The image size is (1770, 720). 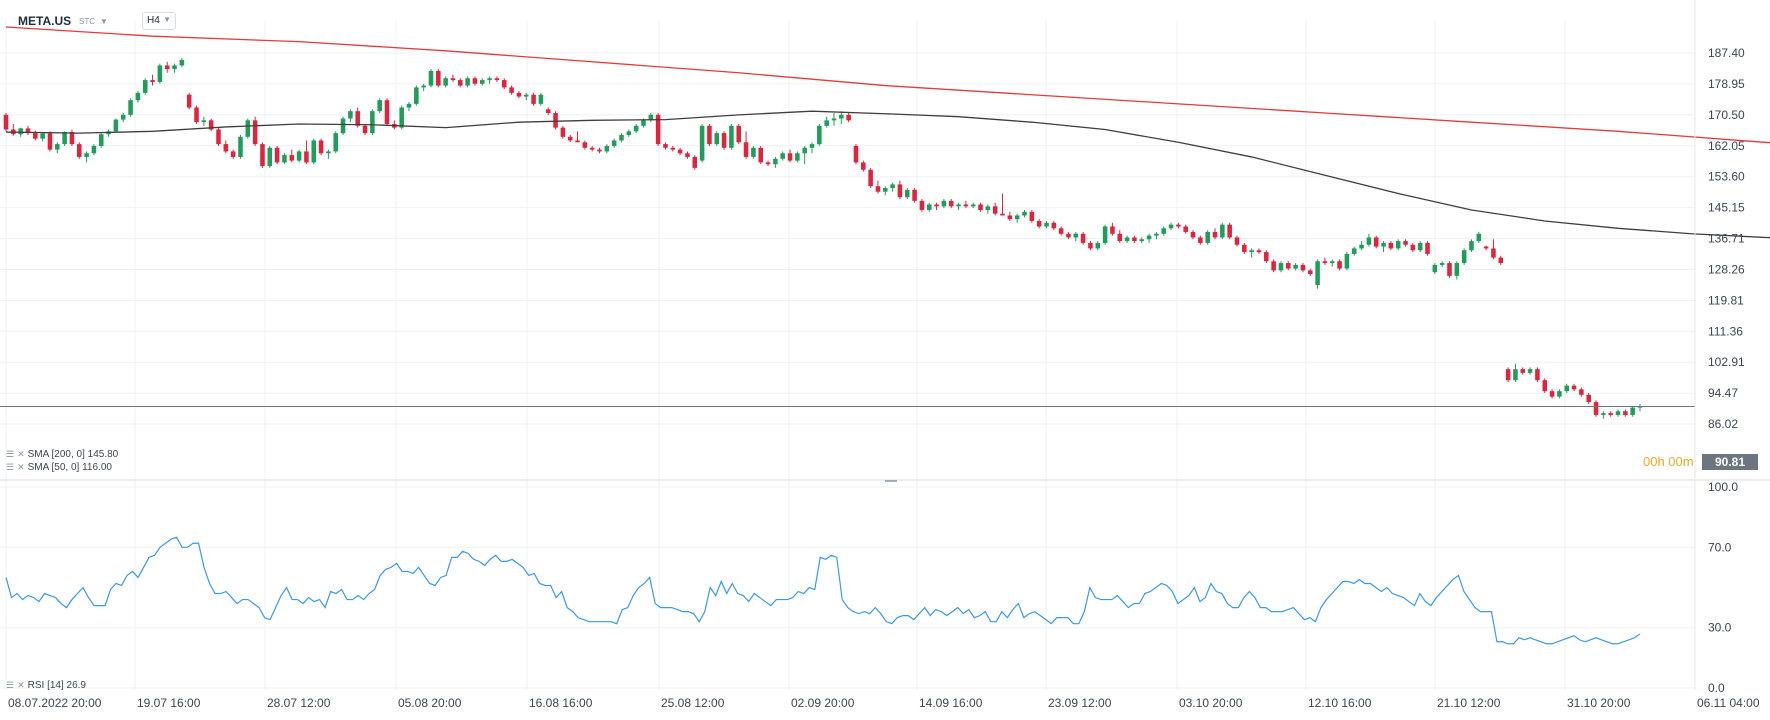 I want to click on chevron-down-icon: ▼, so click(x=167, y=19).